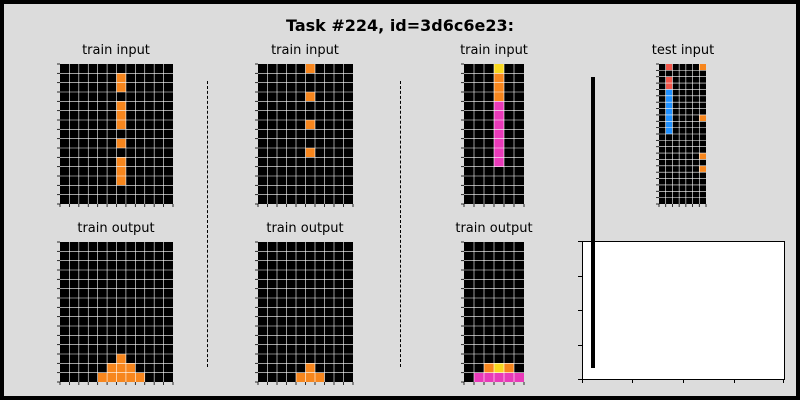 This screenshot has height=400, width=800. Describe the element at coordinates (681, 312) in the screenshot. I see `test-output-panel` at that location.